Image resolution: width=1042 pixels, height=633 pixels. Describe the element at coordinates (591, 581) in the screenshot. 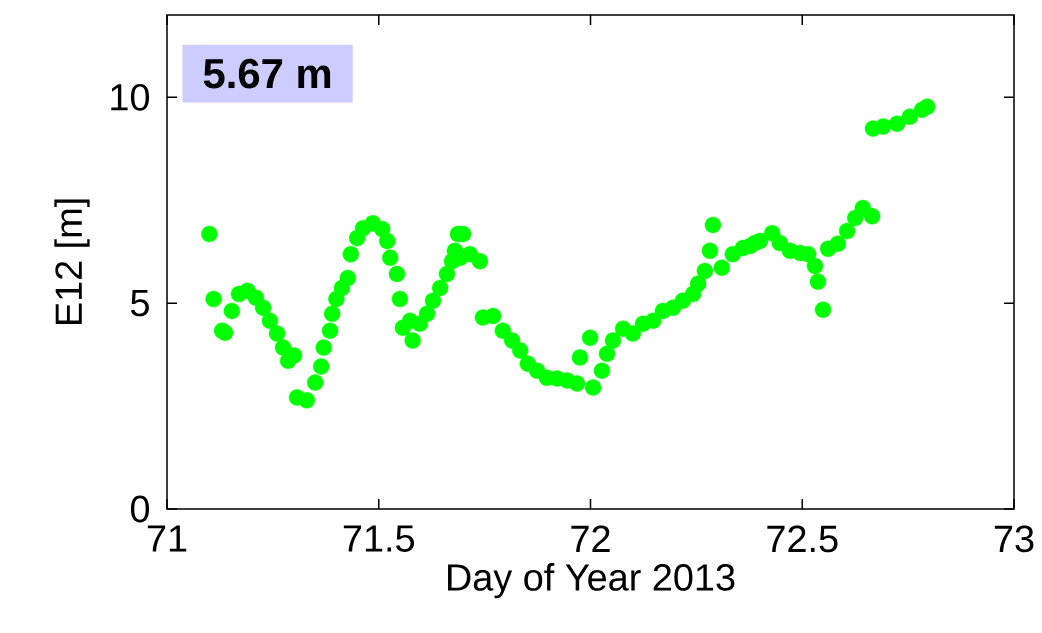

I see `x-axis-title: Day of Year 2013` at that location.